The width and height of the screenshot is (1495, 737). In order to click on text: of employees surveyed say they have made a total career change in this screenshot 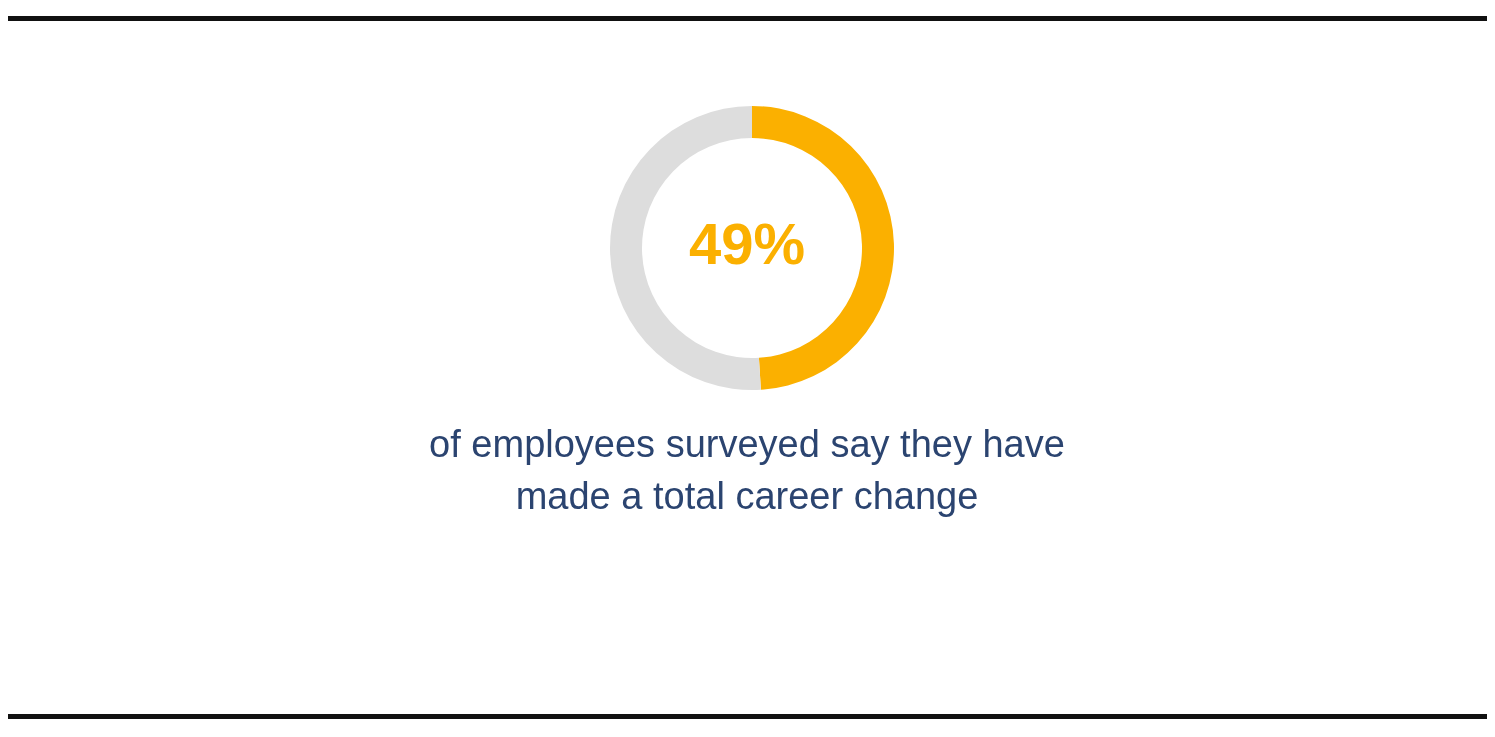, I will do `click(747, 470)`.